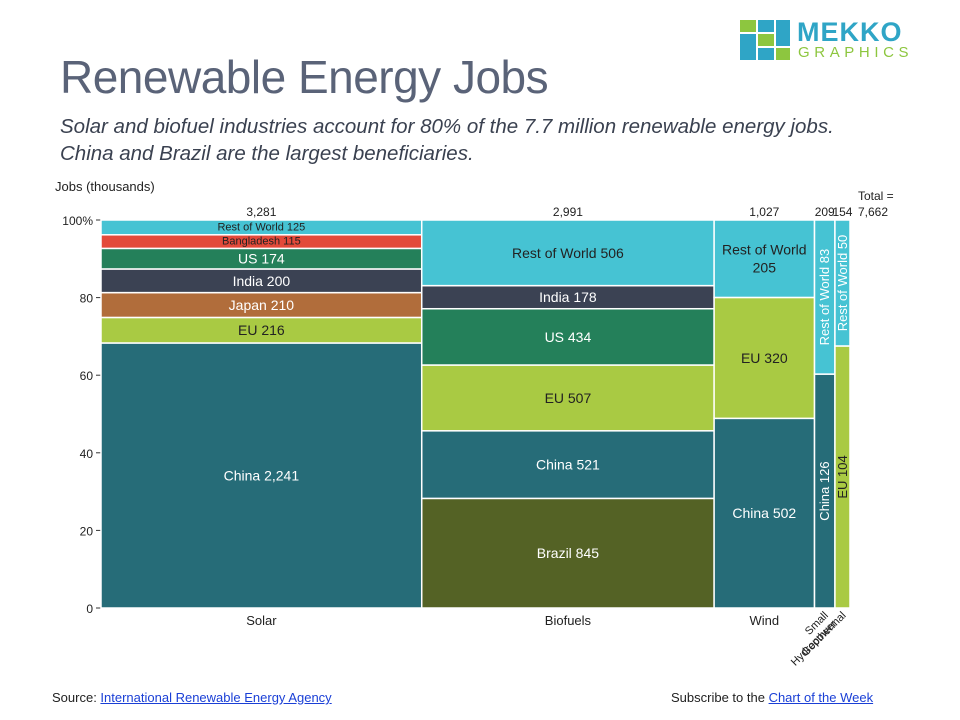  What do you see at coordinates (261, 227) in the screenshot?
I see `data-label-solar-rest-of-world: Rest of World 125` at bounding box center [261, 227].